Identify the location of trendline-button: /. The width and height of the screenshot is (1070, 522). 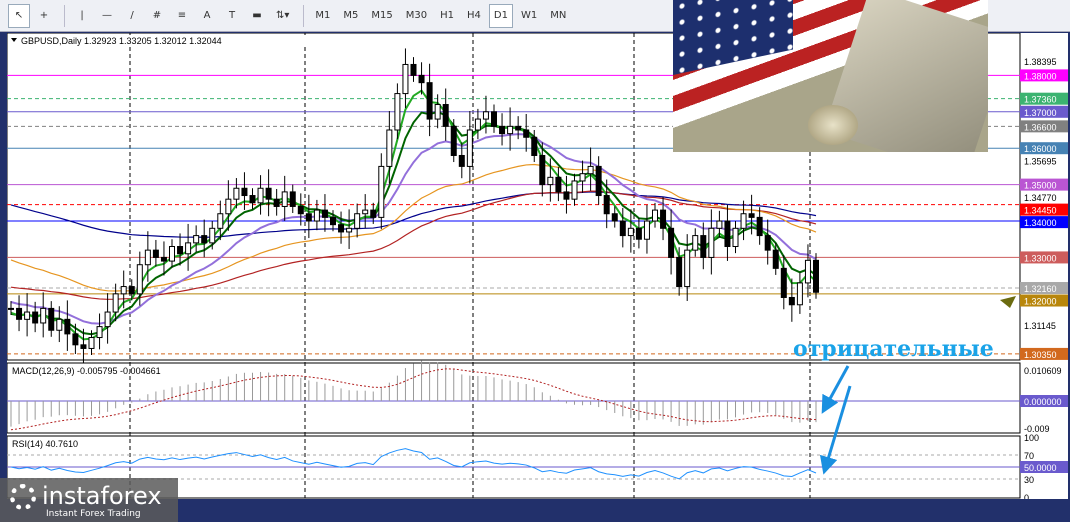
(132, 15).